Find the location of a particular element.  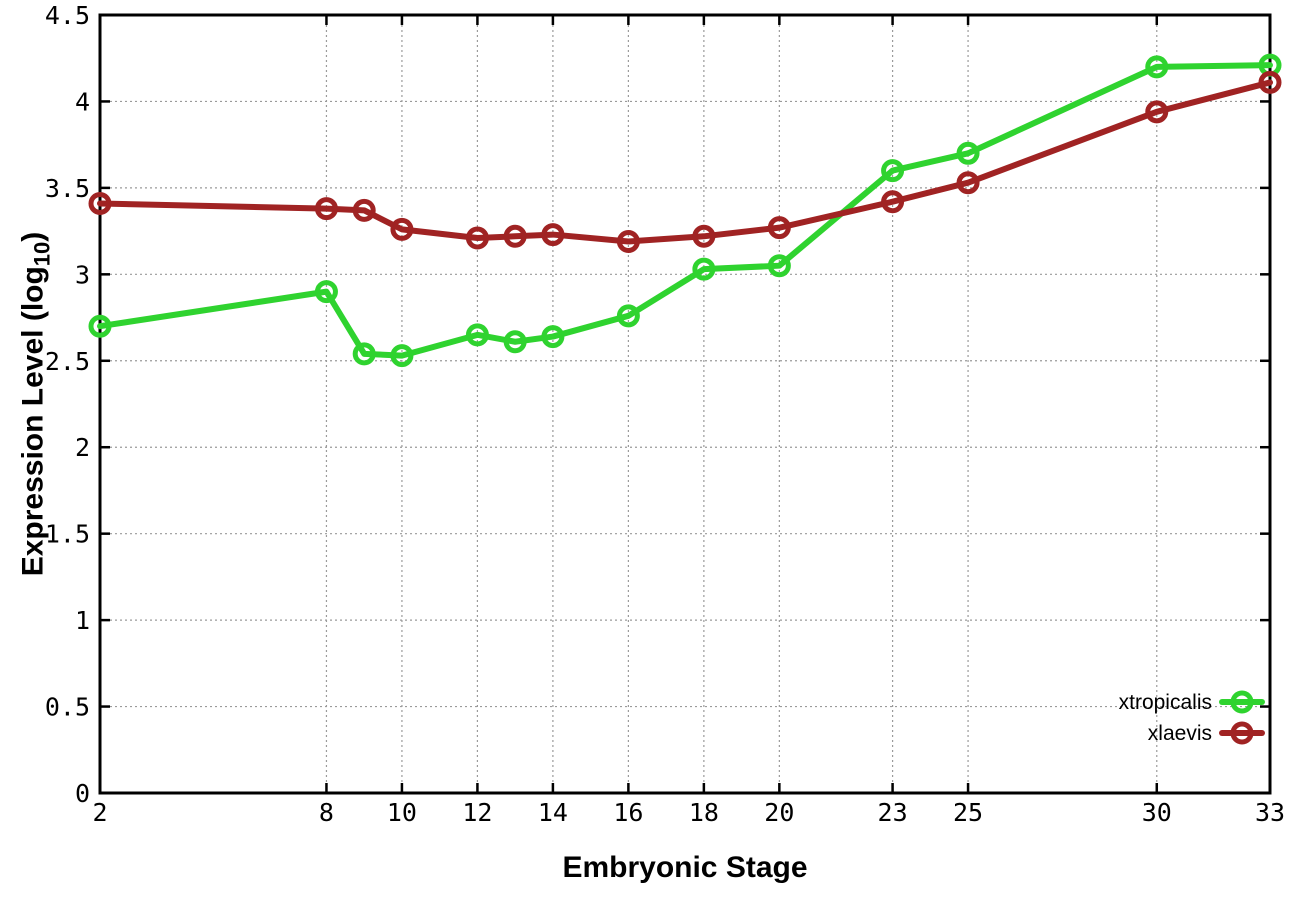

y-tick-label: 4.5 is located at coordinates (67, 15).